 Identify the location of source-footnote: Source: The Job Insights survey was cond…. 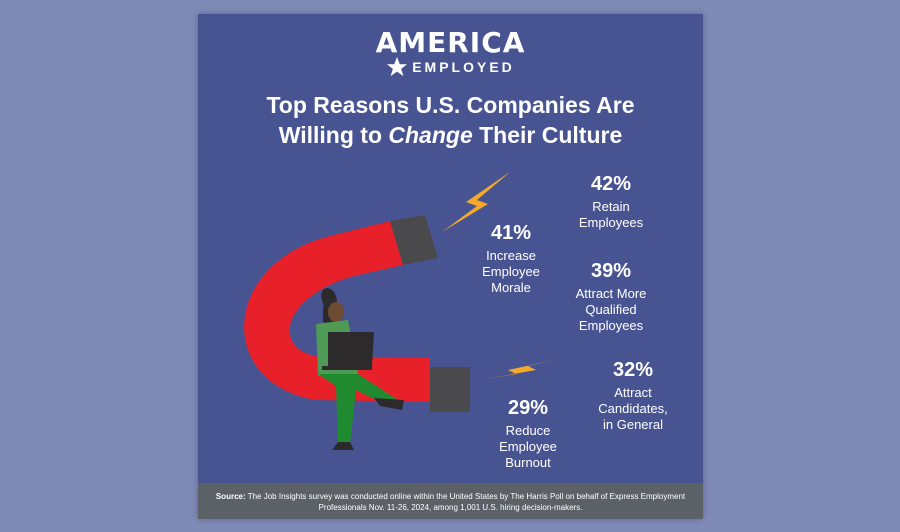
(450, 501).